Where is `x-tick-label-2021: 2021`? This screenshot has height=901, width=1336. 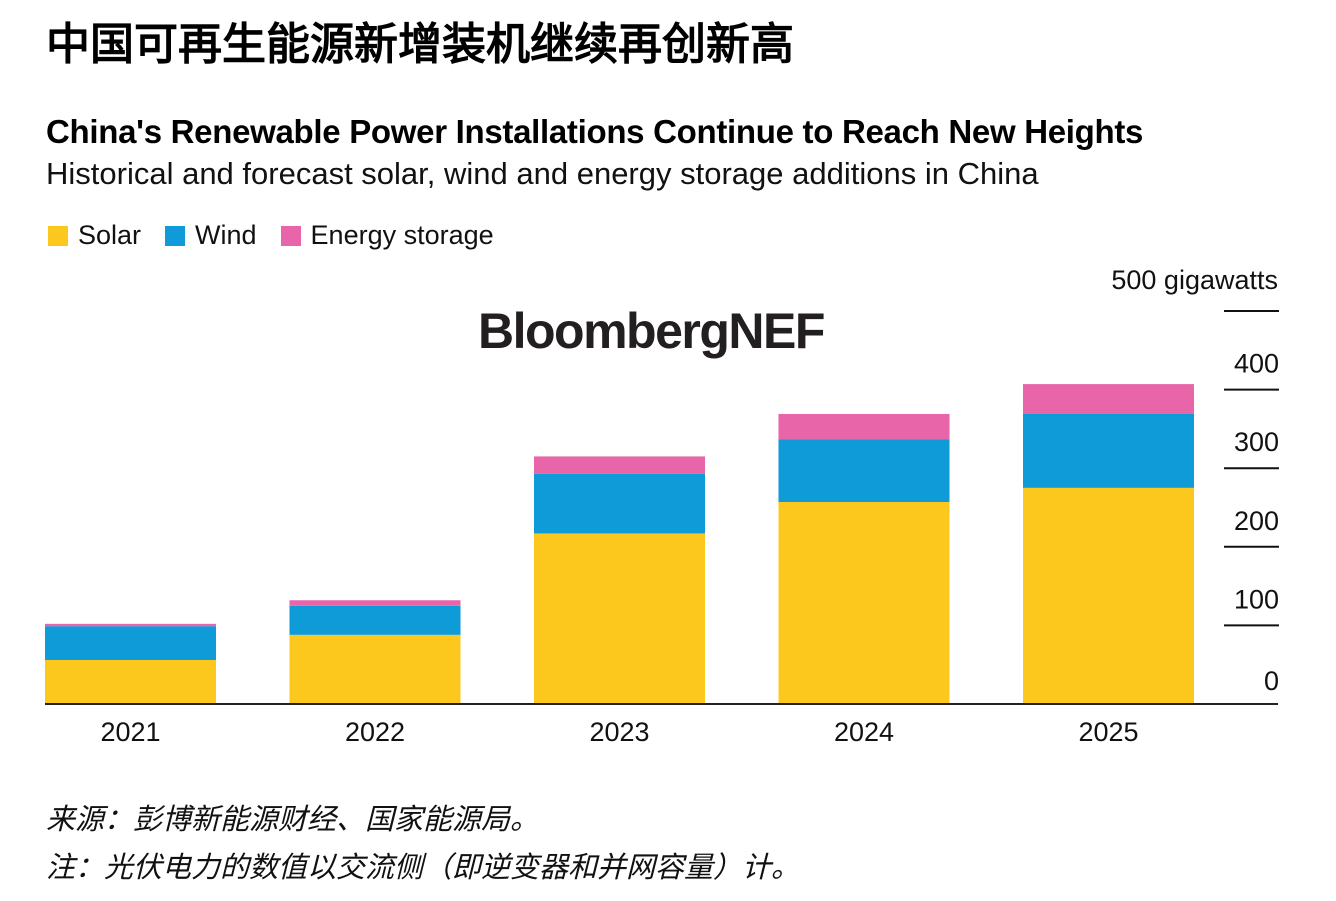 x-tick-label-2021: 2021 is located at coordinates (130, 732).